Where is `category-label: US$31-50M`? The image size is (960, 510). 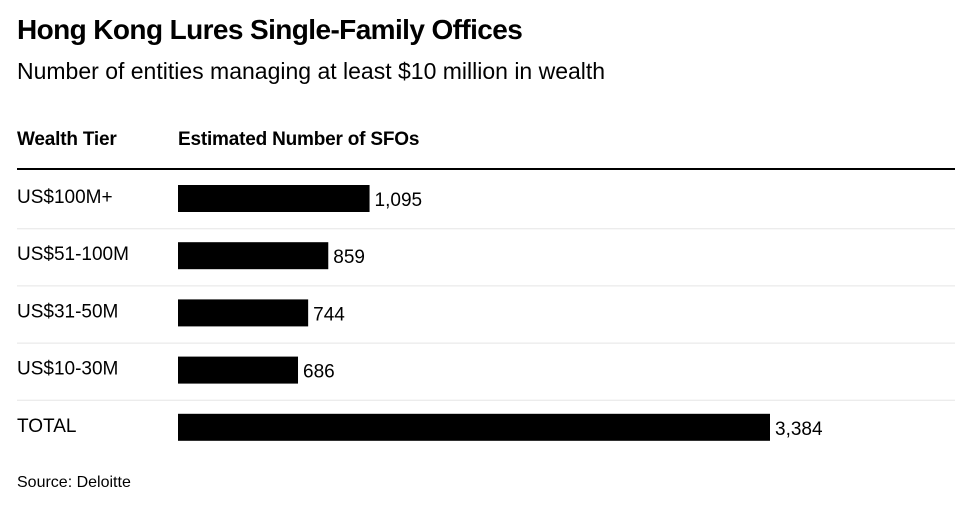
category-label: US$31-50M is located at coordinates (67, 311).